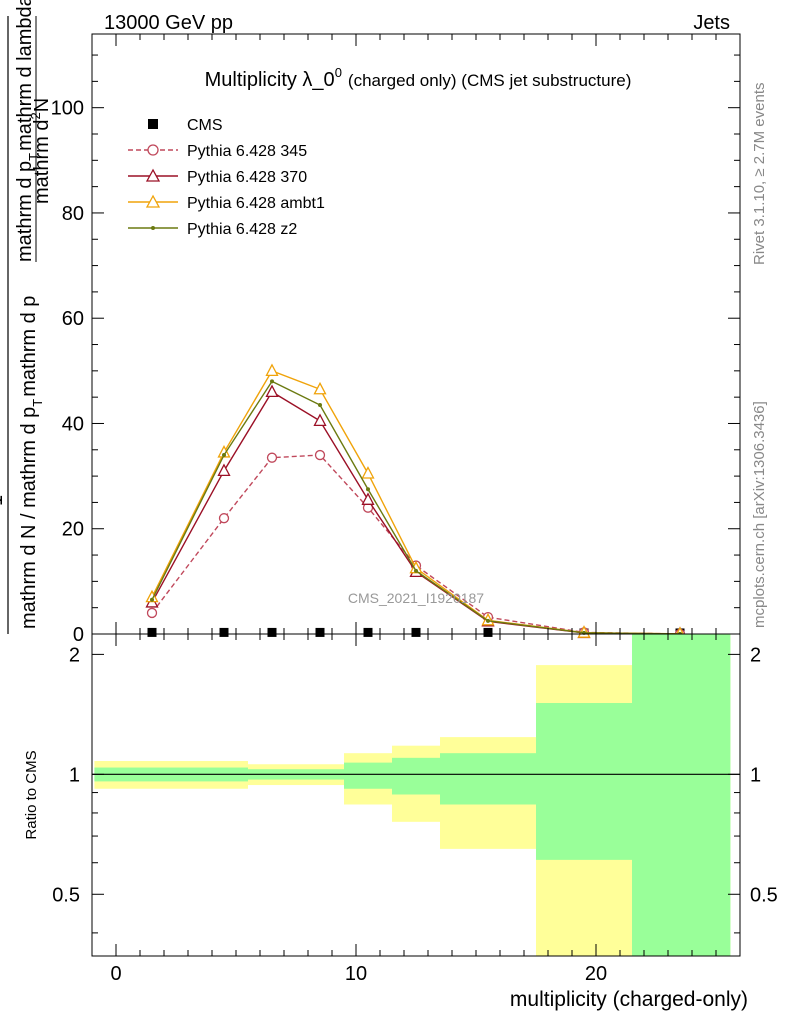  I want to click on rivet-label: Rivet 3.1.10, ≥ 2.7M events, so click(759, 174).